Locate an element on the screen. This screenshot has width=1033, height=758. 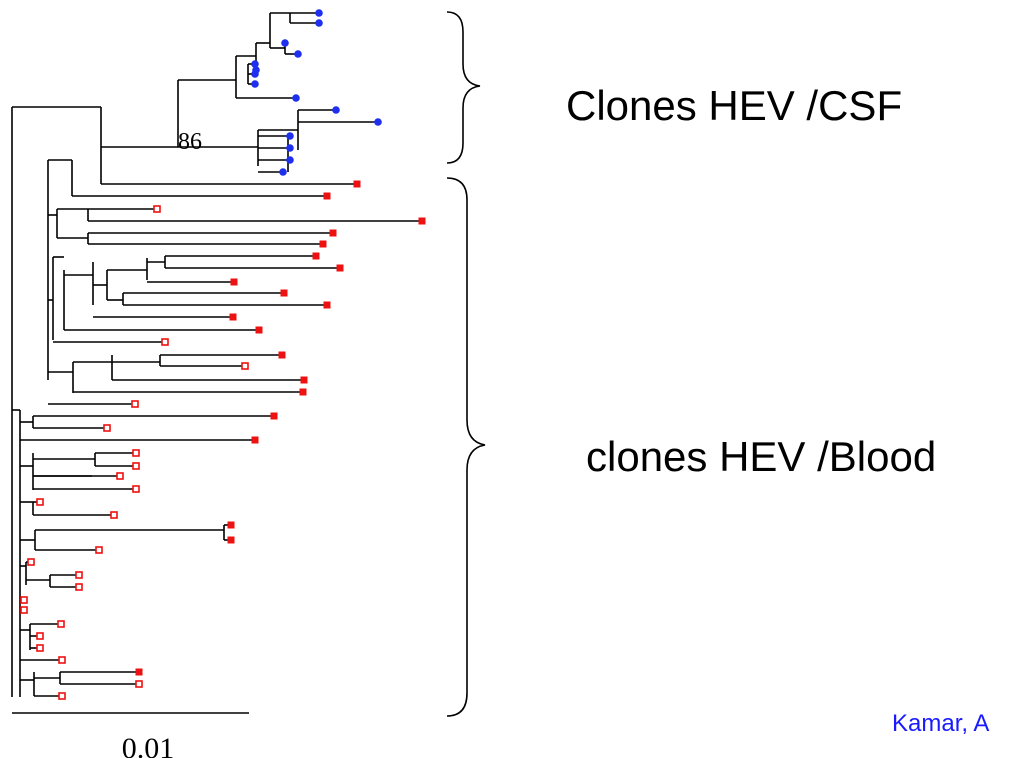
scale-bar-label: 0.01 is located at coordinates (148, 745).